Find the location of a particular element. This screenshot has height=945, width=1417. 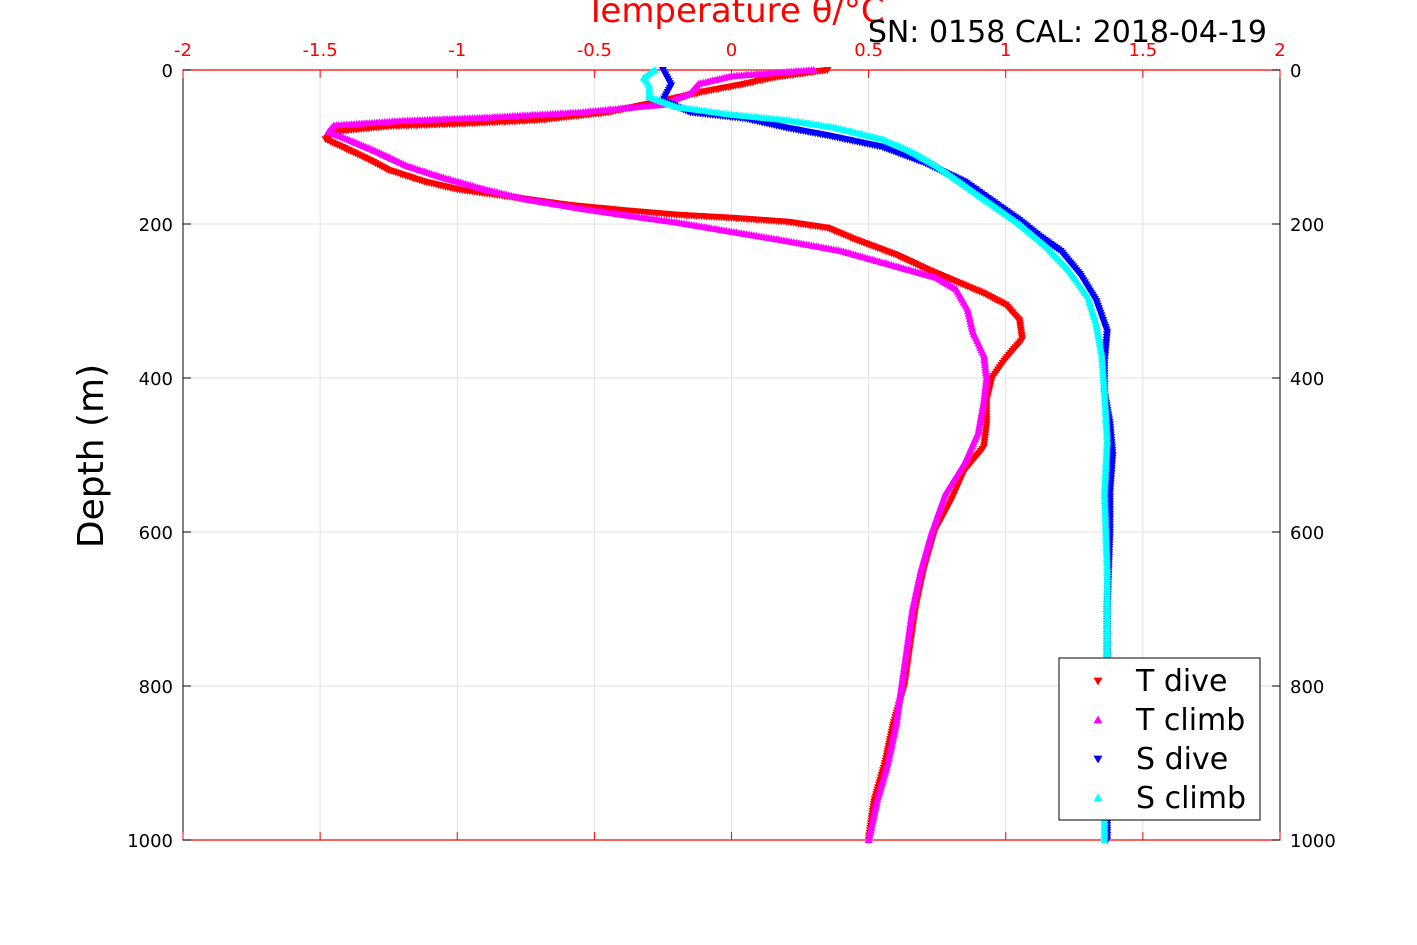

x-tick-label: 0.5 is located at coordinates (868, 50).